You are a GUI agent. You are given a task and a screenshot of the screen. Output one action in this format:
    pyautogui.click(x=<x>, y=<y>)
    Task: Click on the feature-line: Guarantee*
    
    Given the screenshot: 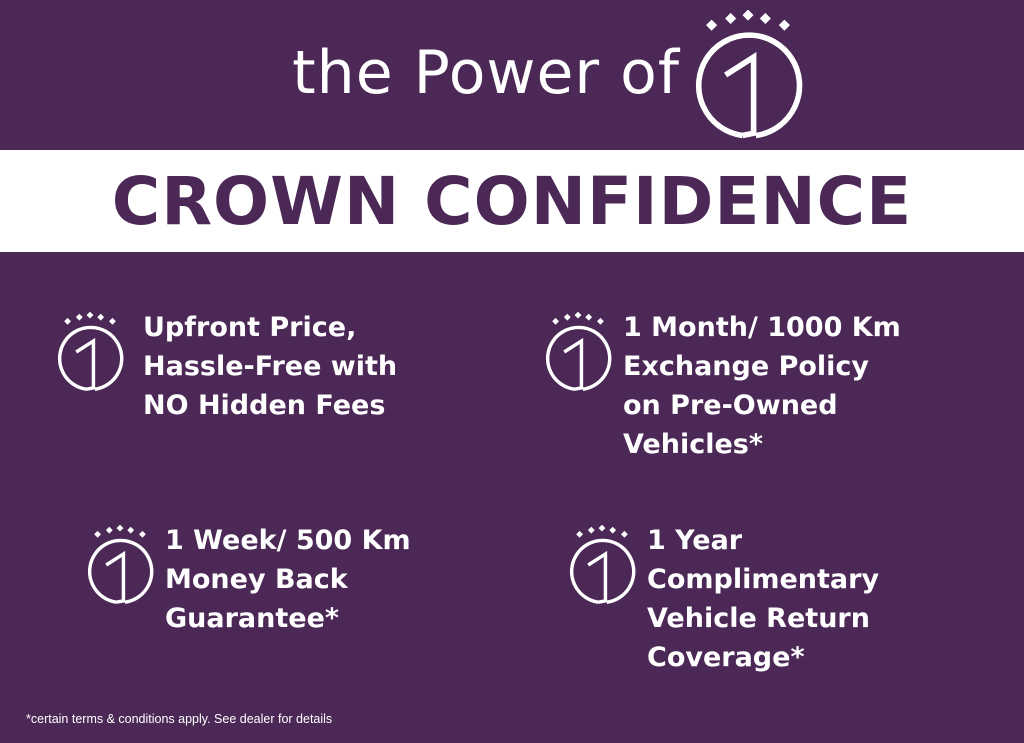 What is the action you would take?
    pyautogui.click(x=252, y=618)
    